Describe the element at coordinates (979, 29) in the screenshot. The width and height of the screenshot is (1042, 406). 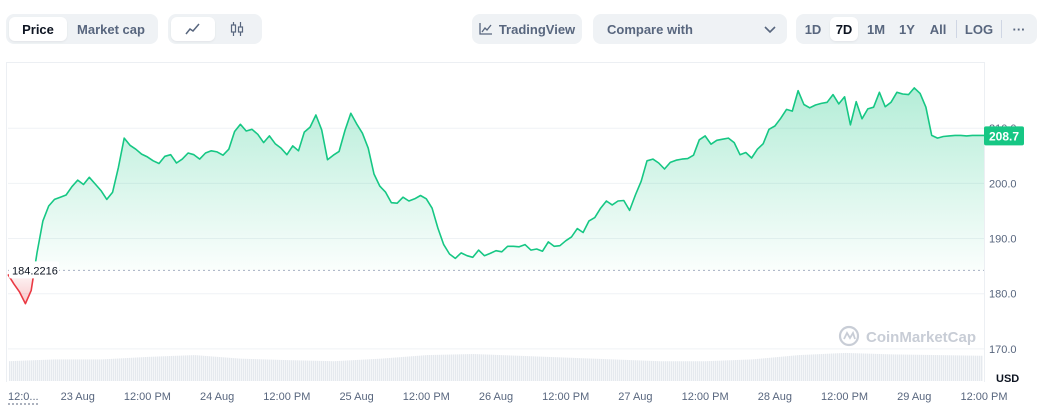
I see `range-log: LOG` at that location.